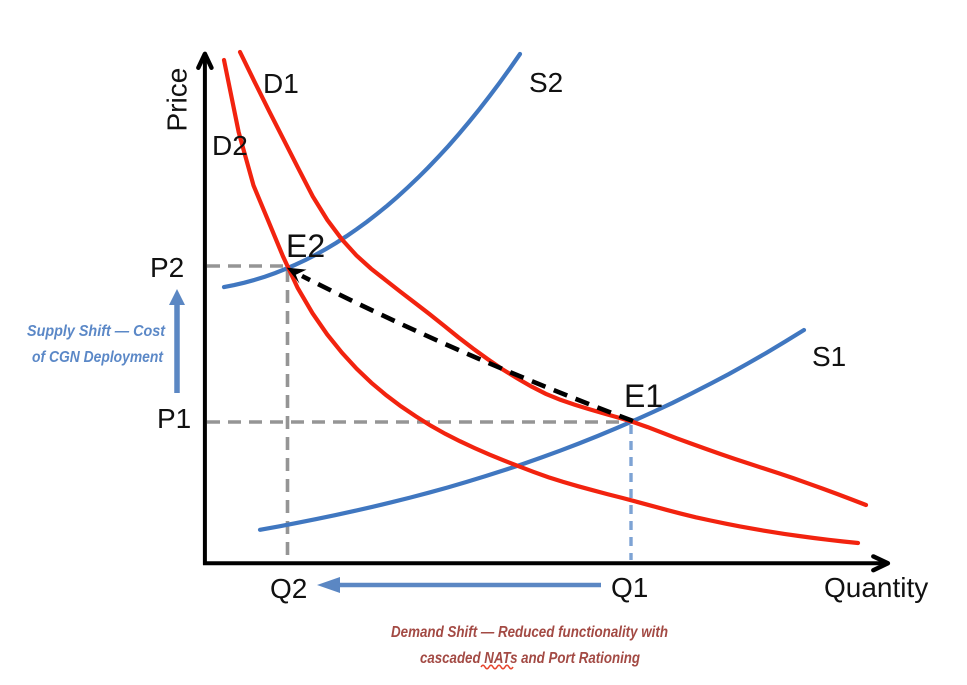 This screenshot has width=967, height=685. Describe the element at coordinates (643, 396) in the screenshot. I see `svg-text: E1` at that location.